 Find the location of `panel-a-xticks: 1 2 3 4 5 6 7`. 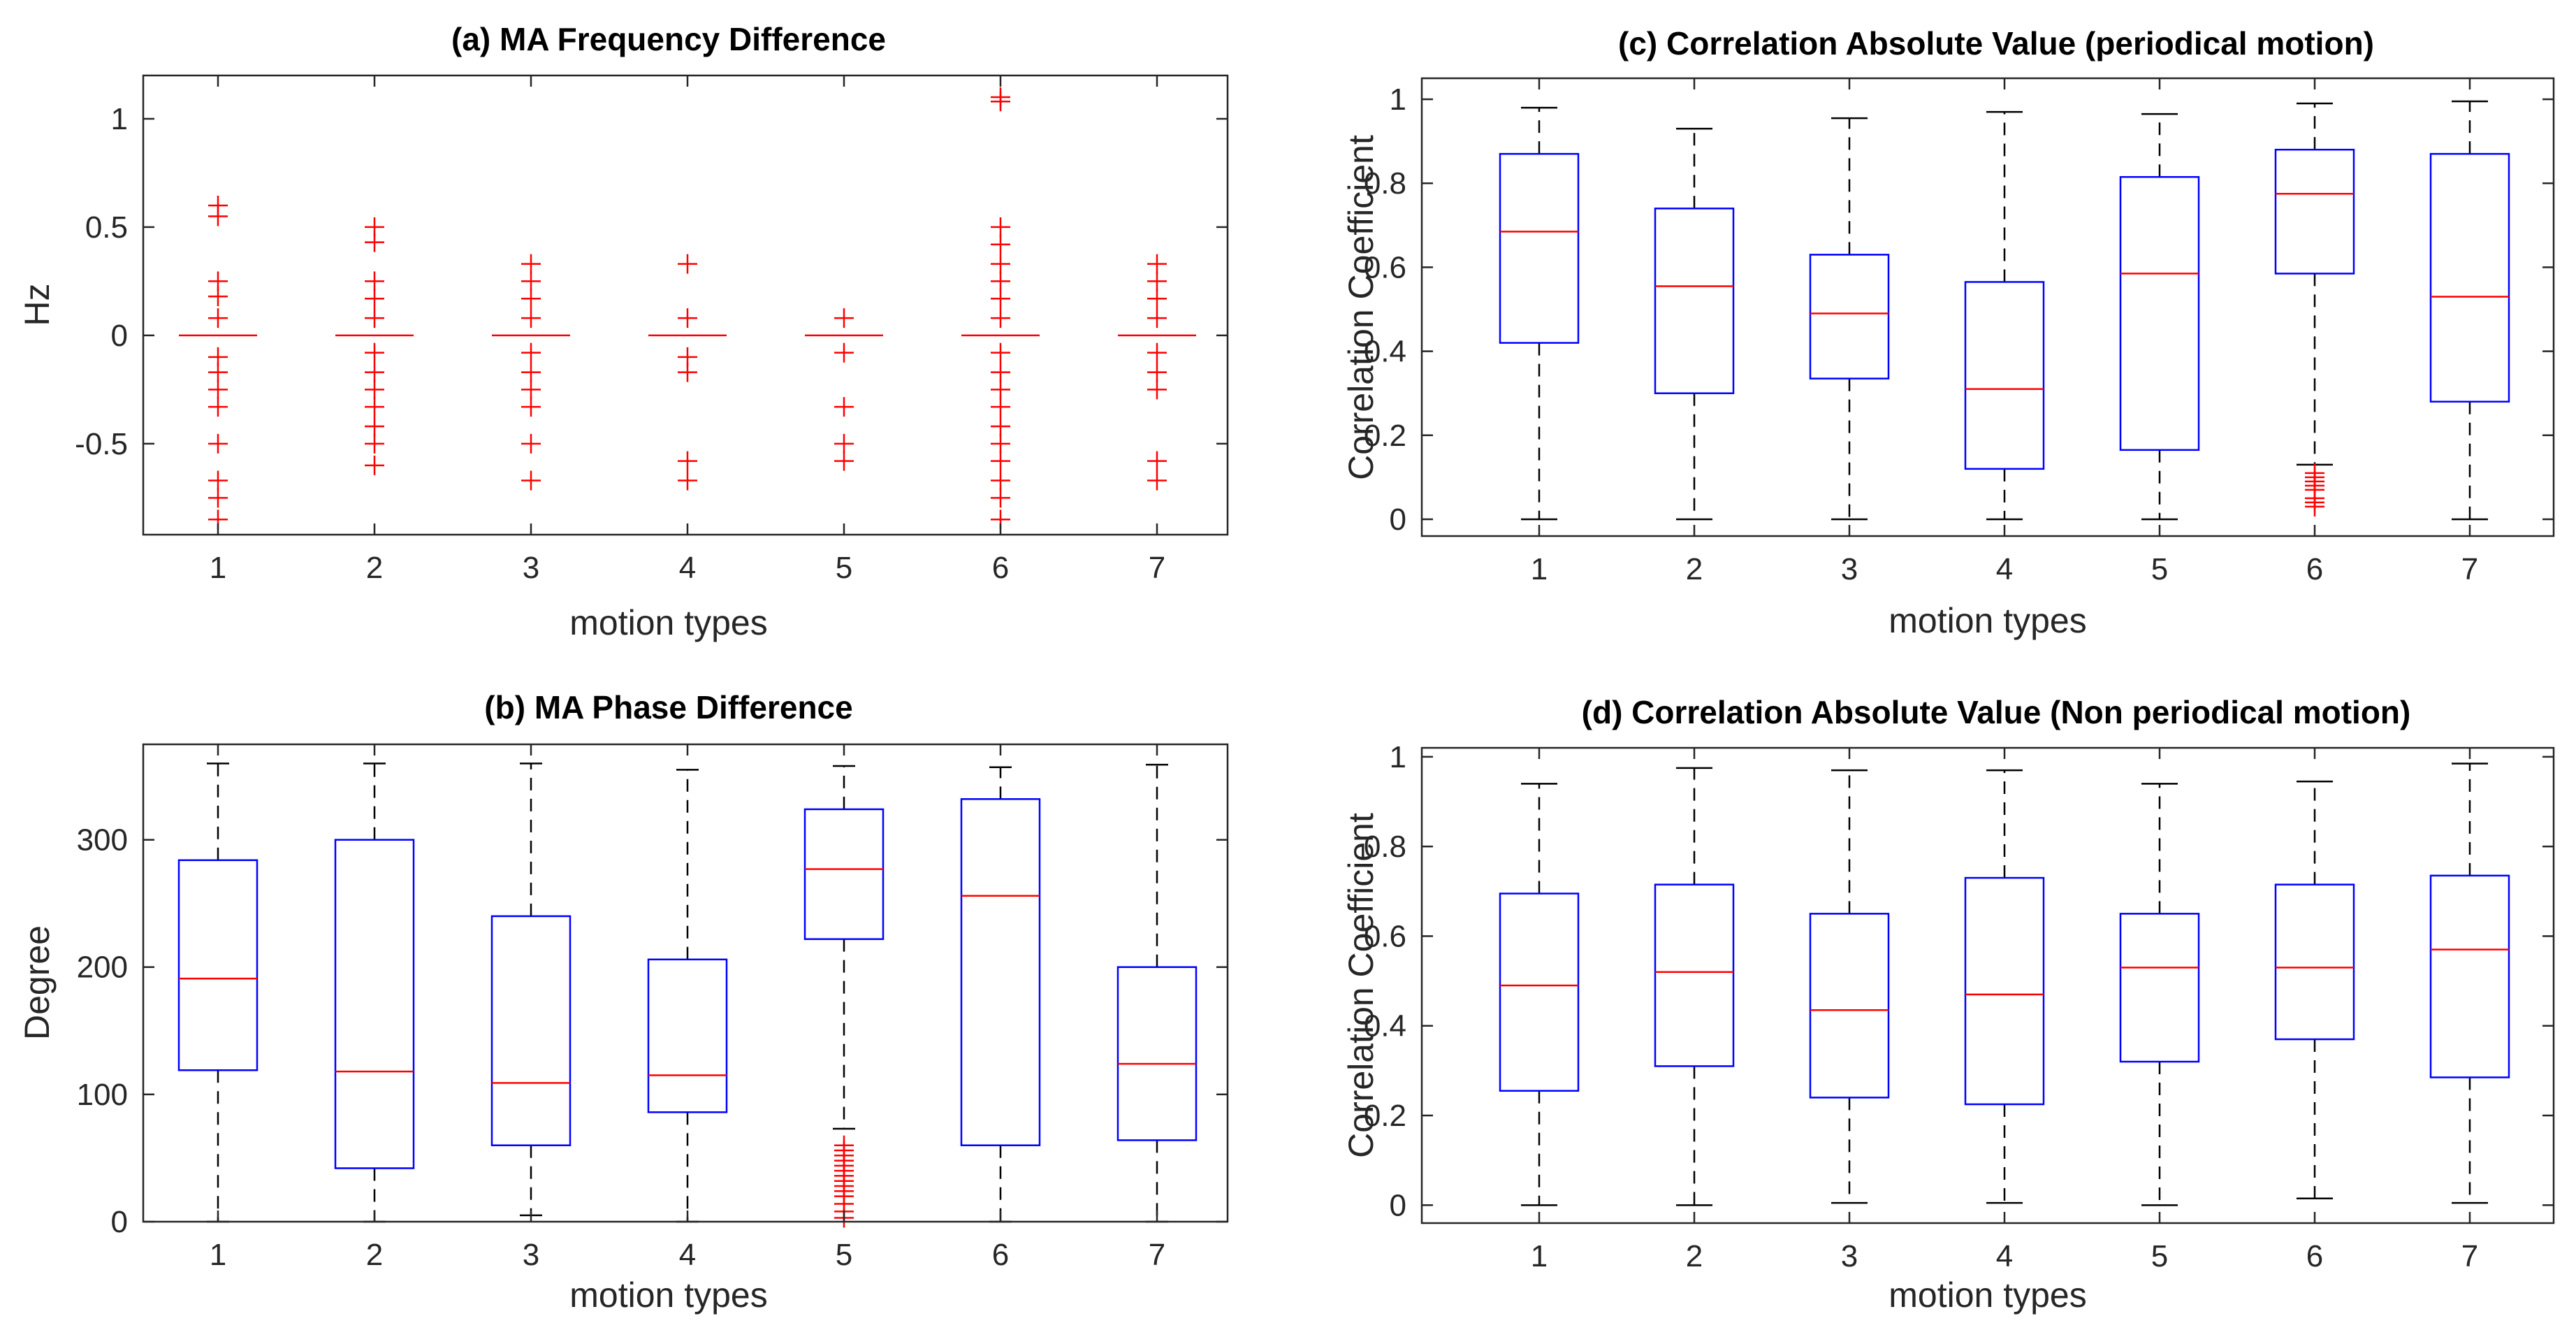

panel-a-xticks: 1 2 3 4 5 6 7 is located at coordinates (687, 330).